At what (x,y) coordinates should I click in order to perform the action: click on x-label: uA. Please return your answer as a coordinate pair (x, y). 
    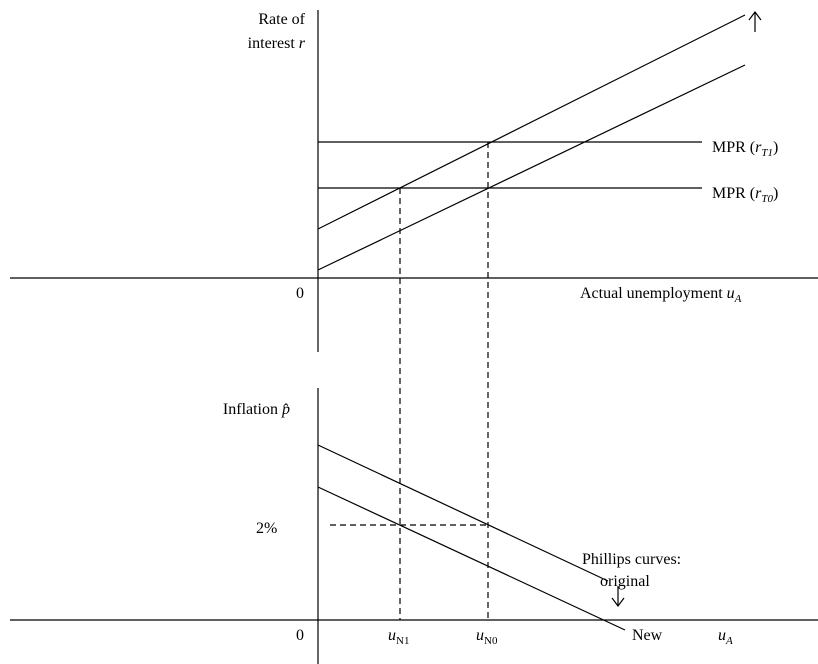
    Looking at the image, I should click on (725, 637).